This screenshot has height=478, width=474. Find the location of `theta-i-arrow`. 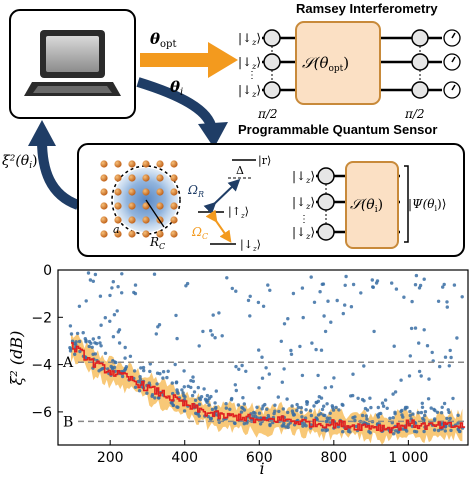

theta-i-arrow is located at coordinates (182, 112).